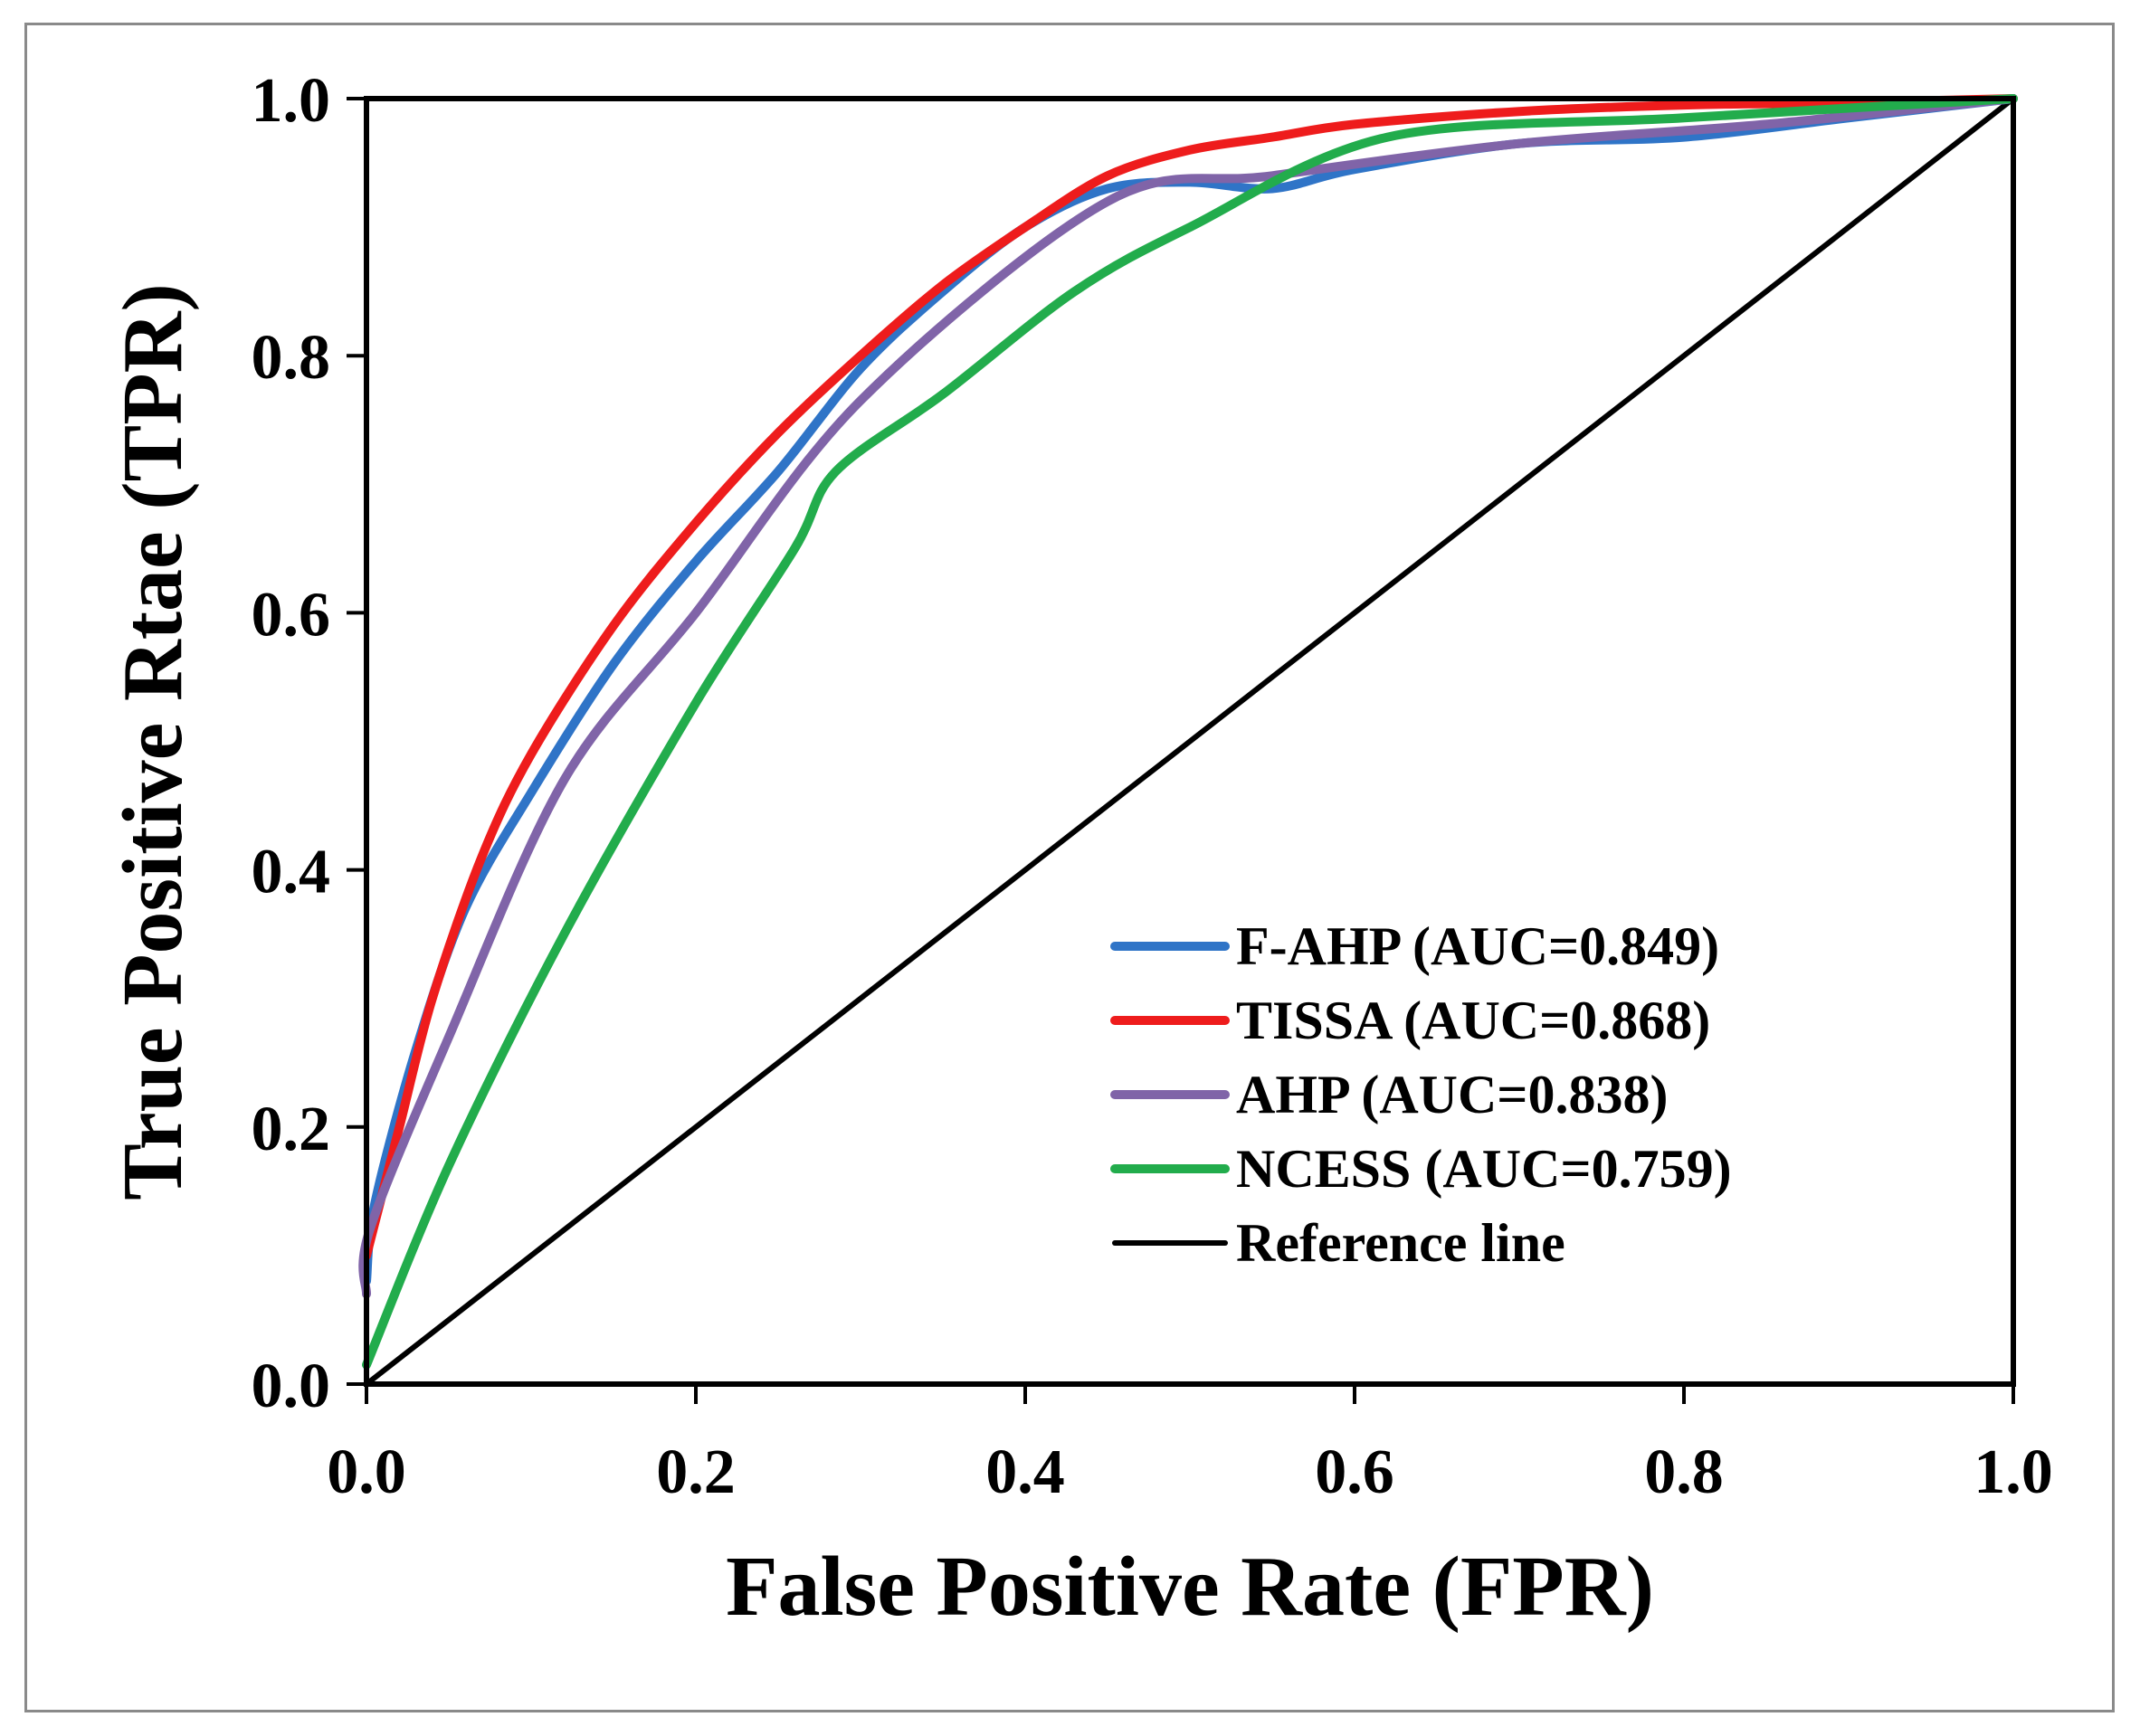 Image resolution: width=2140 pixels, height=1736 pixels. What do you see at coordinates (292, 615) in the screenshot?
I see `y-tick-label: 0.6` at bounding box center [292, 615].